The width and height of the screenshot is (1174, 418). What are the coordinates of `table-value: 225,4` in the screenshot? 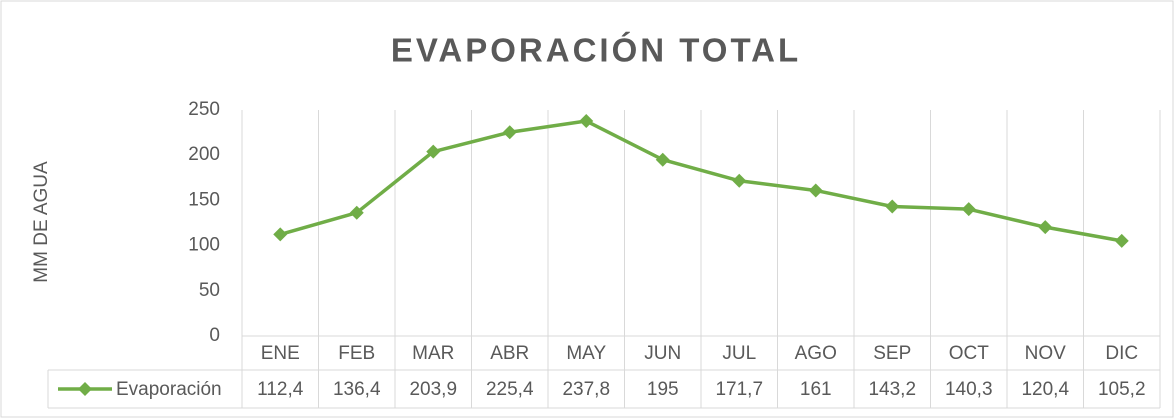 It's located at (510, 389).